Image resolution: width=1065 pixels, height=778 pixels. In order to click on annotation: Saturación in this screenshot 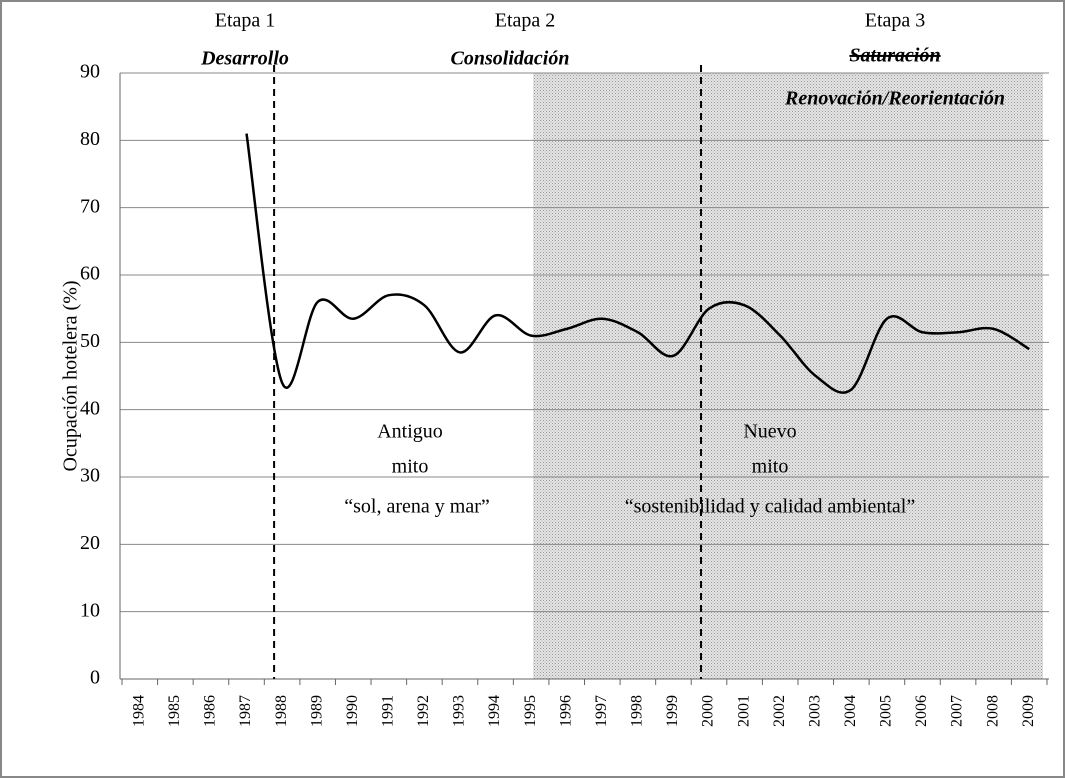, I will do `click(894, 56)`.